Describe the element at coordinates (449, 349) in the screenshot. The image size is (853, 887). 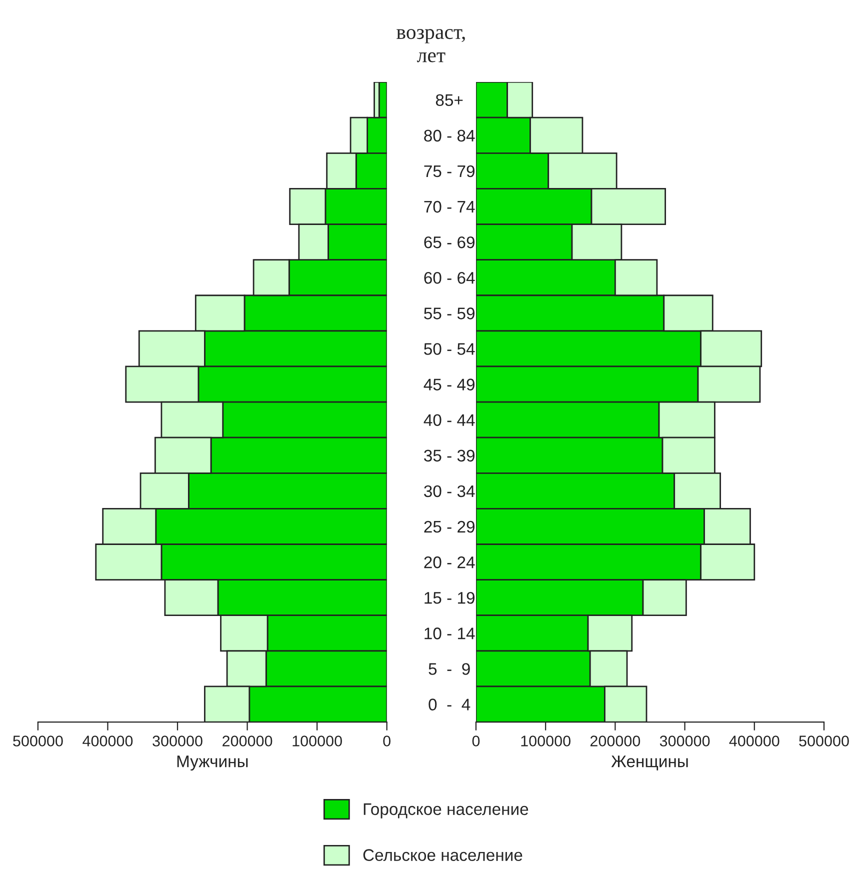
I see `y-tick-label: 50 - 54` at that location.